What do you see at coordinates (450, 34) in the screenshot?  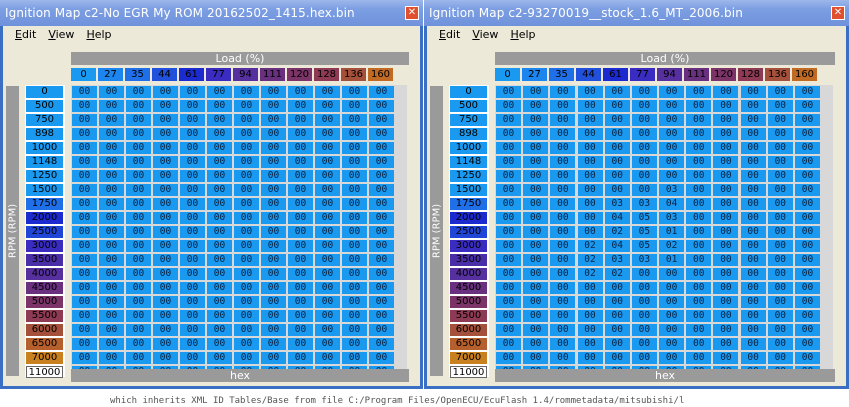 I see `menu-edit: Edit` at bounding box center [450, 34].